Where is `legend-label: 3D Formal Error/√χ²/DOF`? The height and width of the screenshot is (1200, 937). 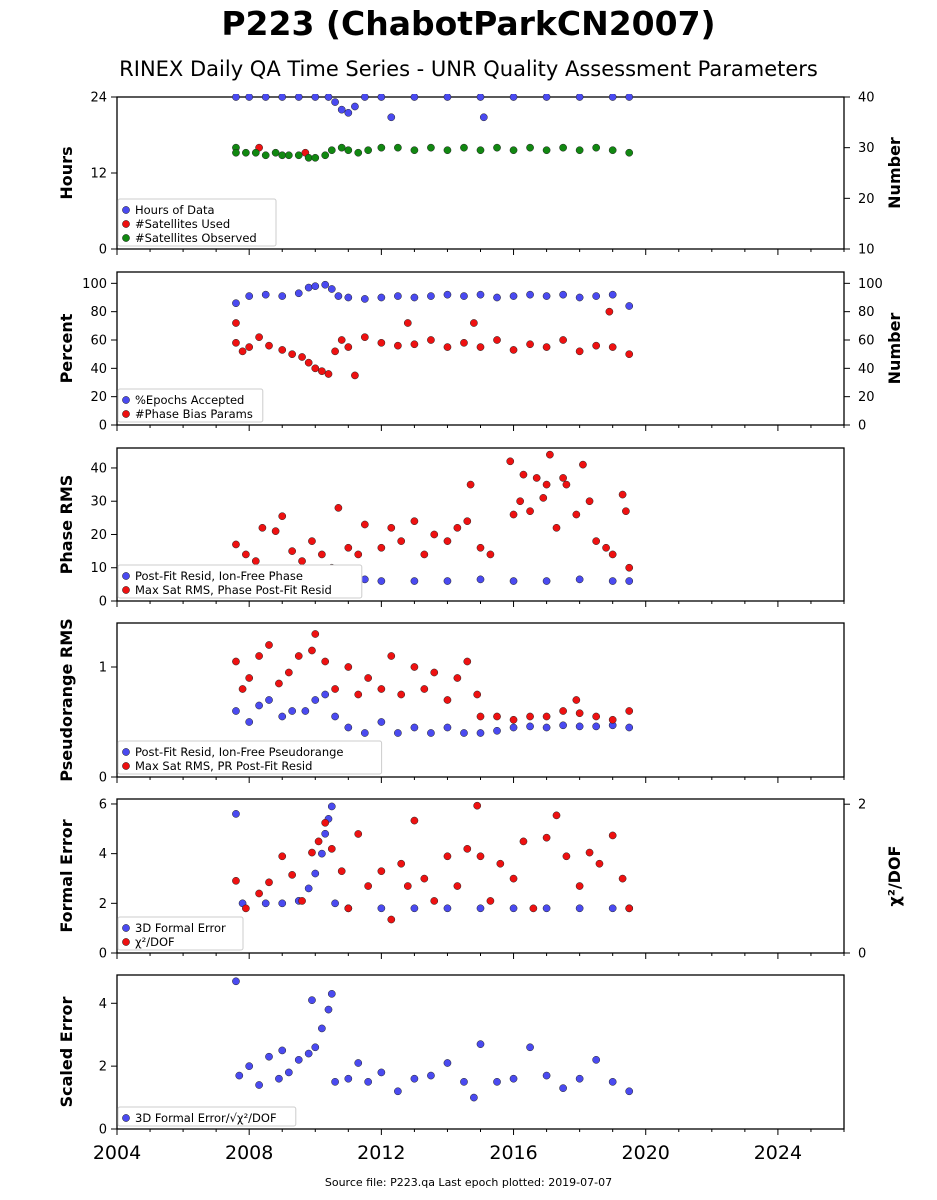 legend-label: 3D Formal Error/√χ²/DOF is located at coordinates (206, 1118).